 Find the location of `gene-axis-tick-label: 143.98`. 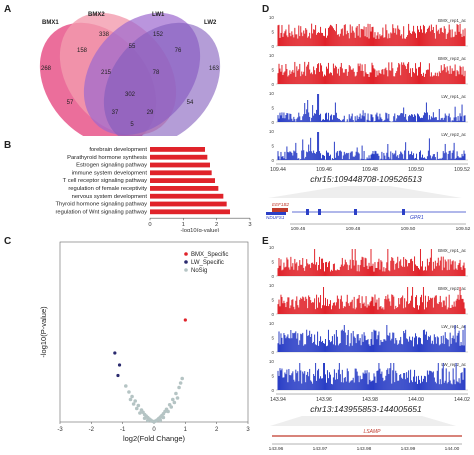

gene-axis-tick-label: 143.98 is located at coordinates (364, 449).